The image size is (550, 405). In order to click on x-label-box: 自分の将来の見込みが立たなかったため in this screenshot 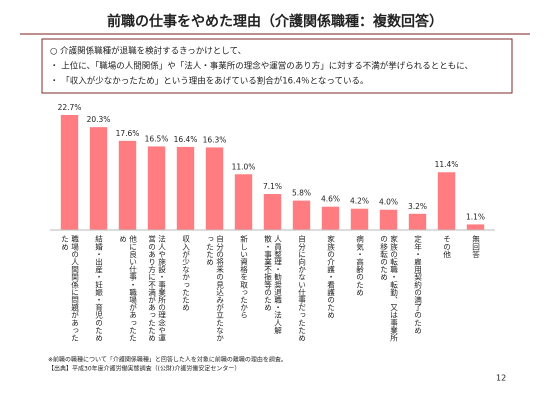, I will do `click(215, 288)`.